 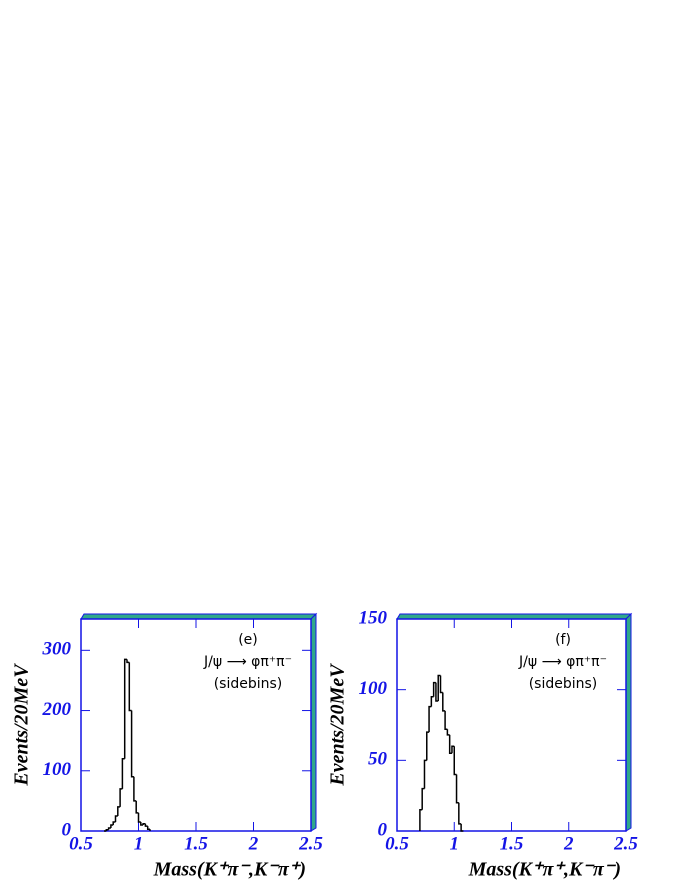 I want to click on x-axis-label: Mass(K⁺π⁻,K⁻π⁺), so click(x=229, y=870).